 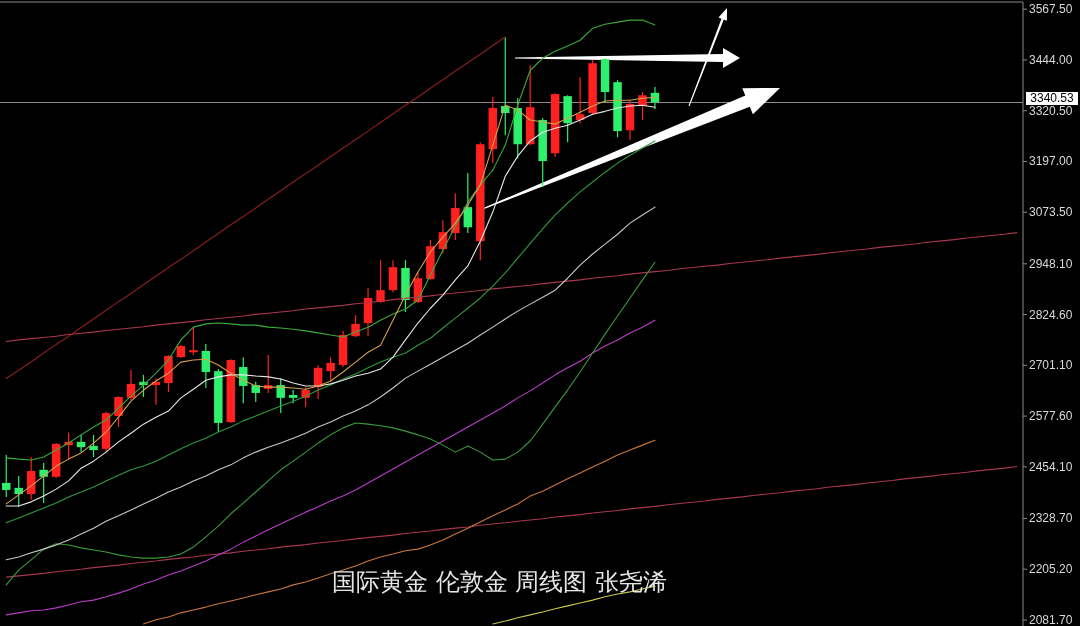 I want to click on y-tick-label: 3073.50, so click(x=1051, y=212).